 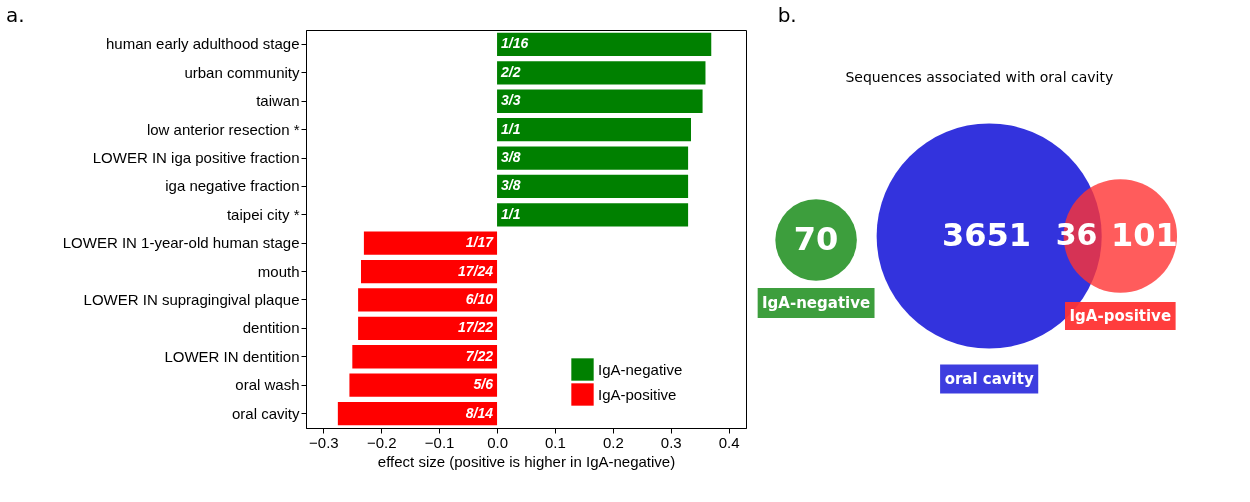 I want to click on y-tick-label: LOWER IN supragingival plaque, so click(x=191, y=299).